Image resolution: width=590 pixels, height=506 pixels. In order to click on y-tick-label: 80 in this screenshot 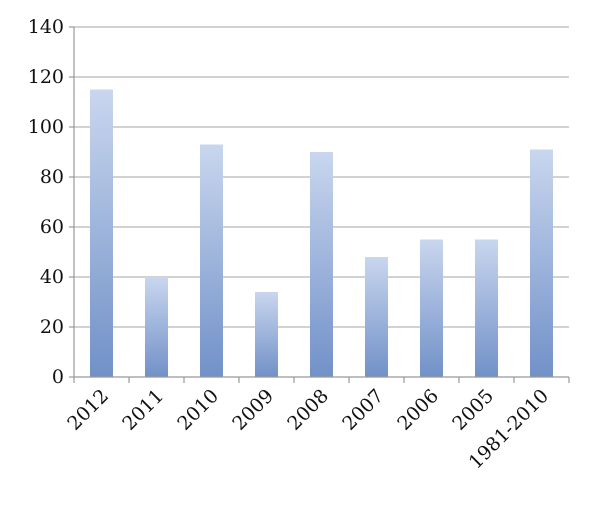, I will do `click(52, 177)`.